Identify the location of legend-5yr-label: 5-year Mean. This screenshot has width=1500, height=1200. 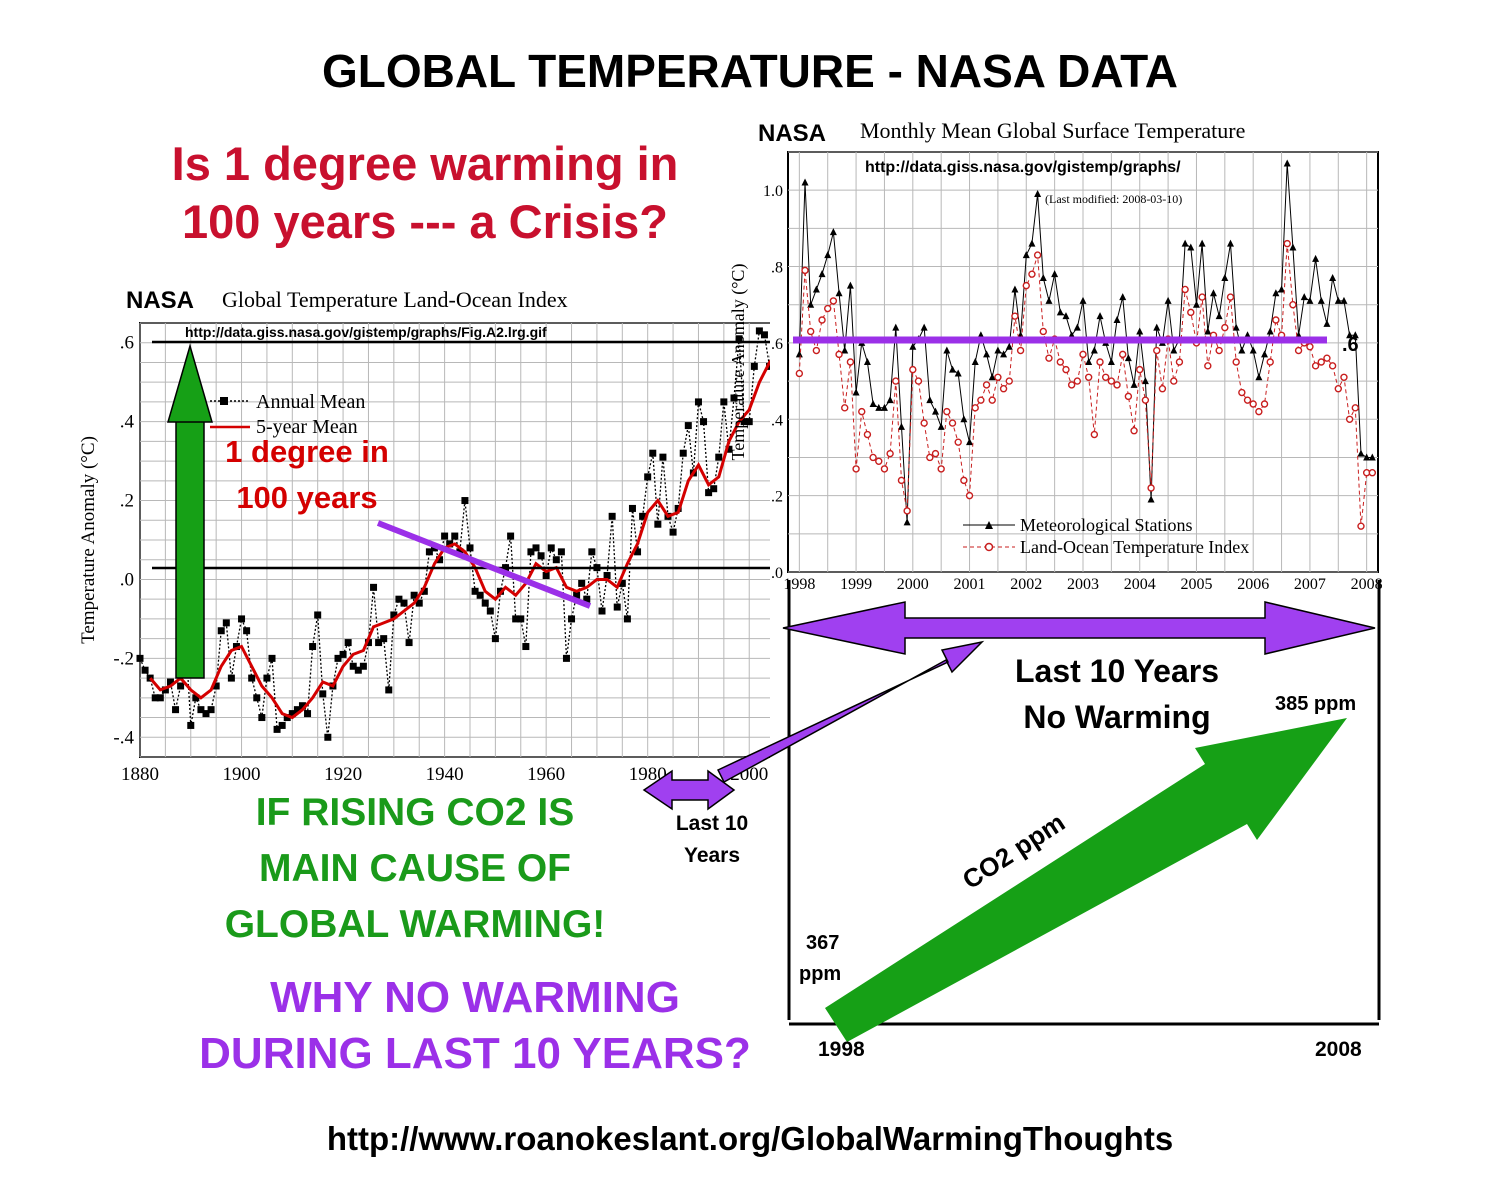
(307, 427).